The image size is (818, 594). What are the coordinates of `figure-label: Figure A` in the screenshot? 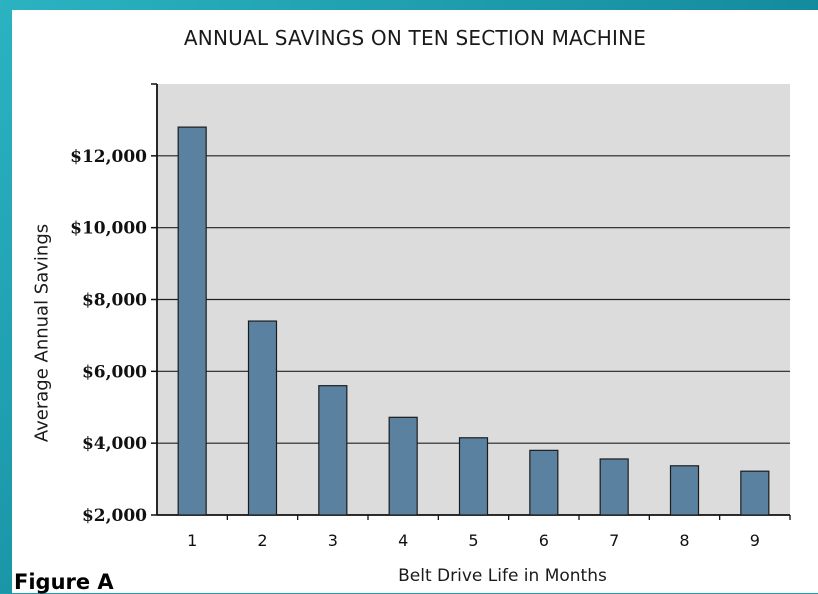 It's located at (64, 582).